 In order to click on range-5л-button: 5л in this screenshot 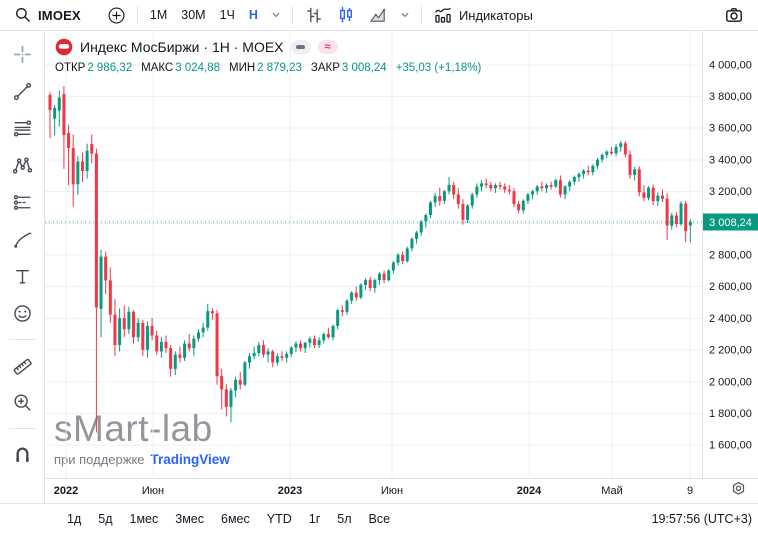, I will do `click(344, 519)`.